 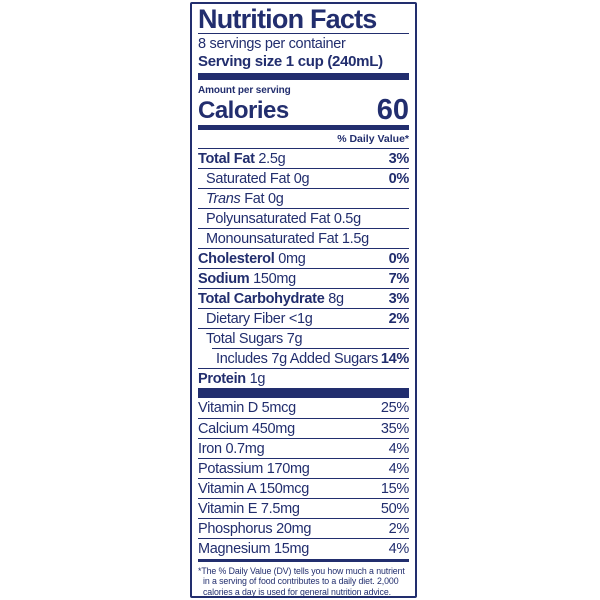 What do you see at coordinates (235, 528) in the screenshot?
I see `vitamin-name: Phosphorus` at bounding box center [235, 528].